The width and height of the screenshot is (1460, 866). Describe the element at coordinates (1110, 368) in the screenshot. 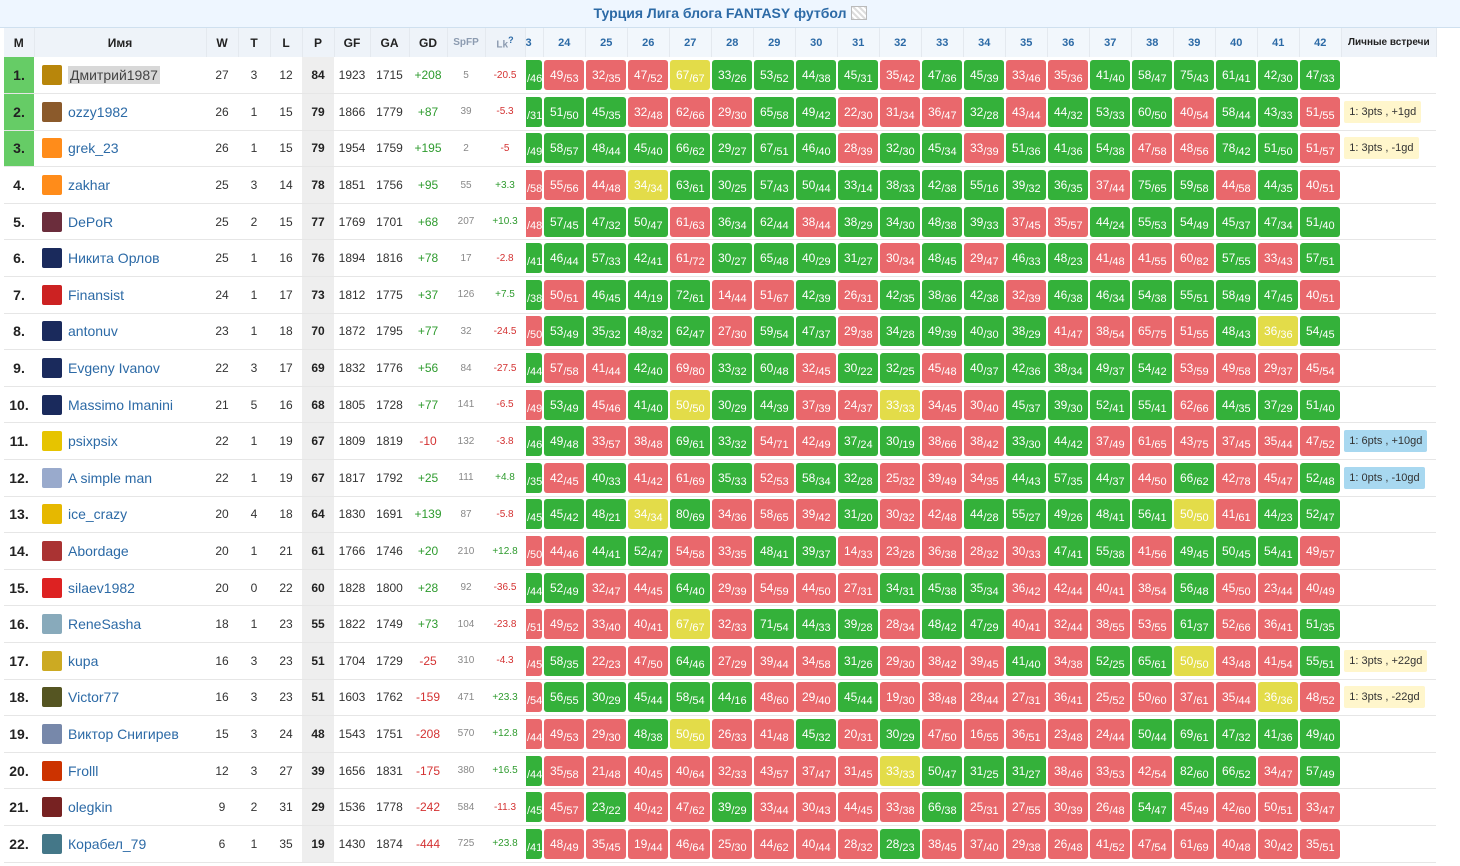

I see `match-result: 49/37` at that location.